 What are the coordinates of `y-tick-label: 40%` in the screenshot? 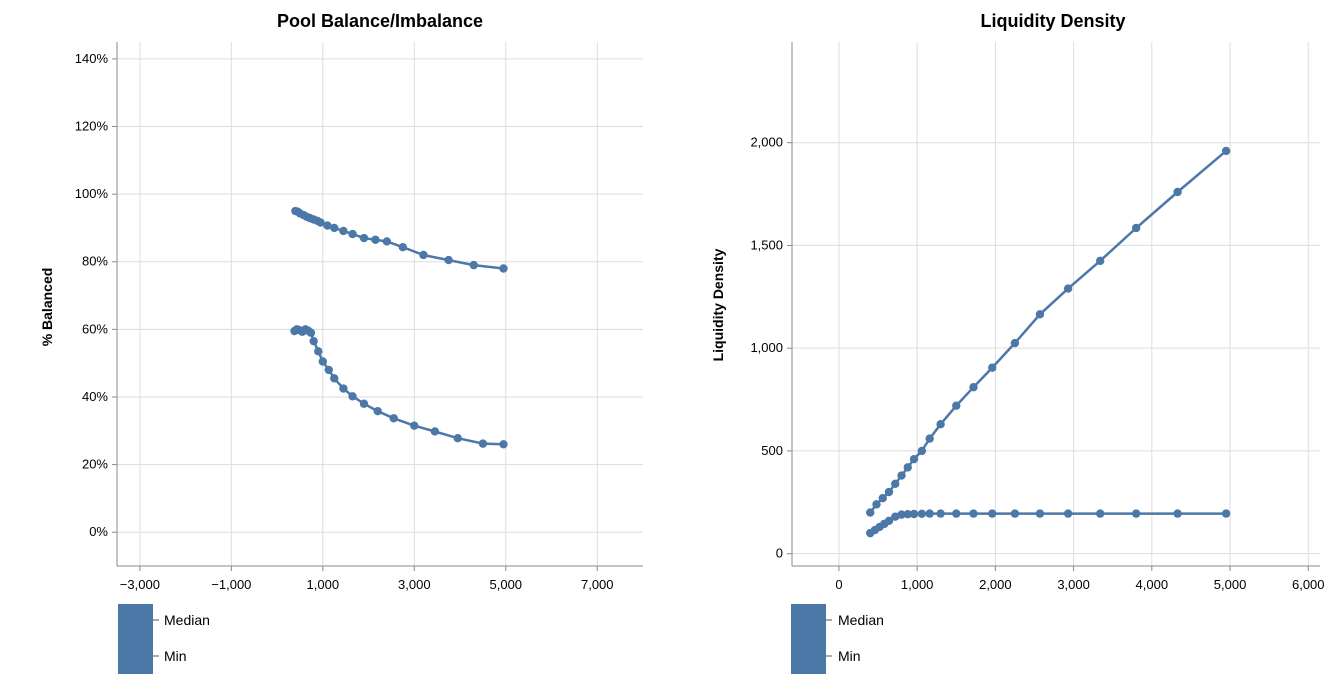 It's located at (95, 396).